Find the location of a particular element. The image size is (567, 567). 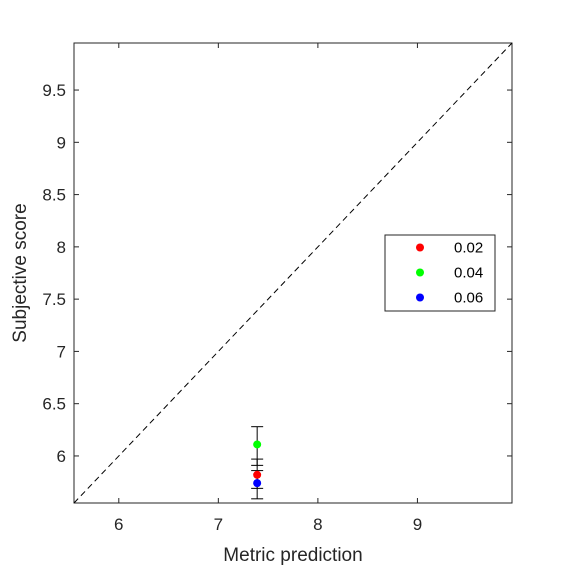

y-tick-label: 6.5 is located at coordinates (54, 404).